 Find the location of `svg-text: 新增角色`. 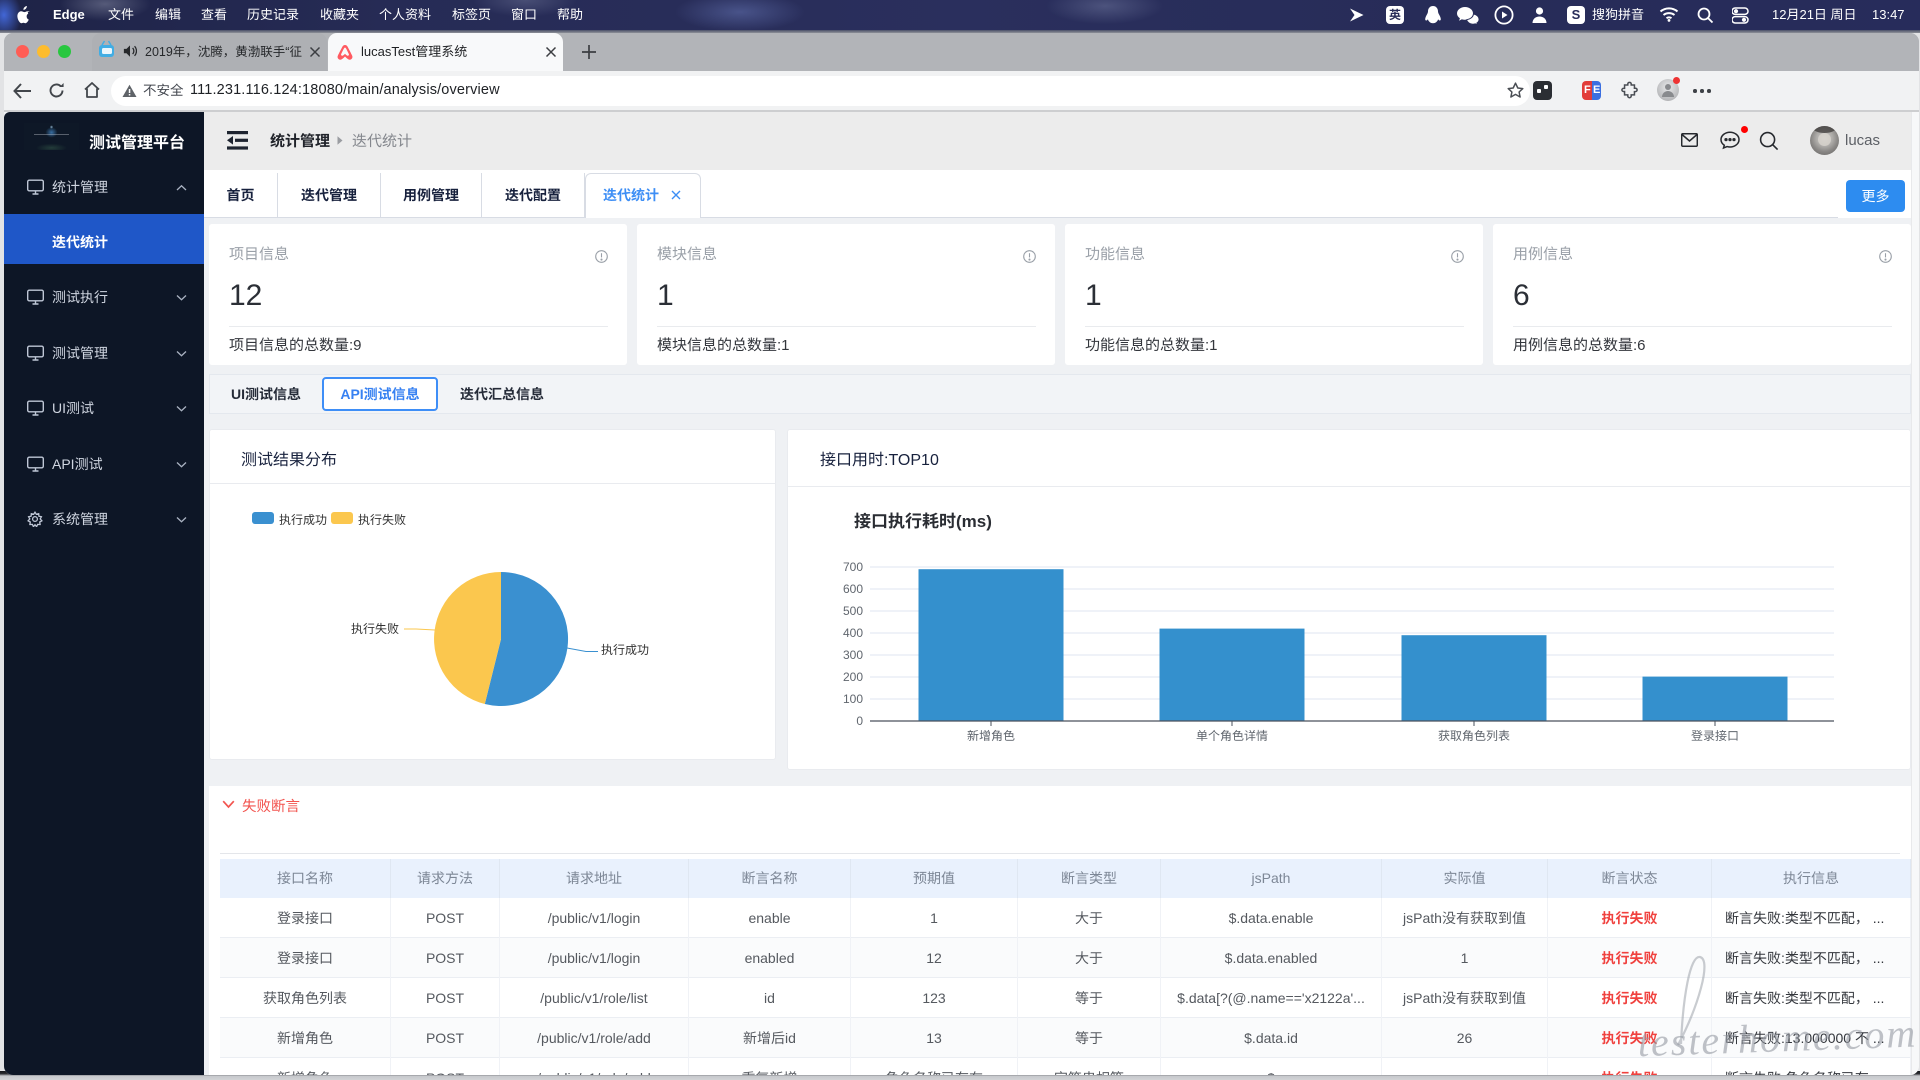

svg-text: 新增角色 is located at coordinates (991, 736).